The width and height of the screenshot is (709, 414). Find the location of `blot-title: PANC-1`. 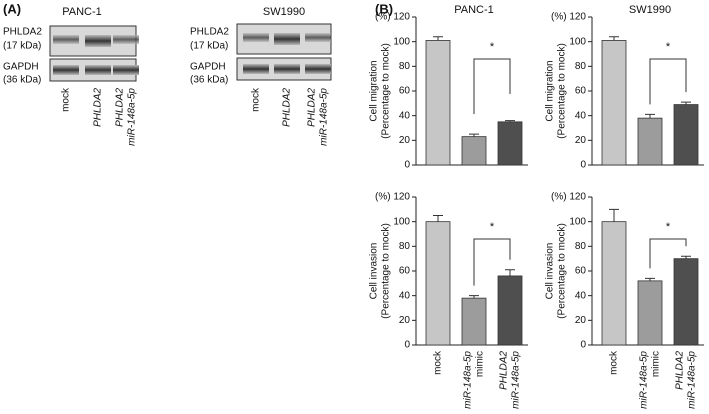

blot-title: PANC-1 is located at coordinates (82, 12).